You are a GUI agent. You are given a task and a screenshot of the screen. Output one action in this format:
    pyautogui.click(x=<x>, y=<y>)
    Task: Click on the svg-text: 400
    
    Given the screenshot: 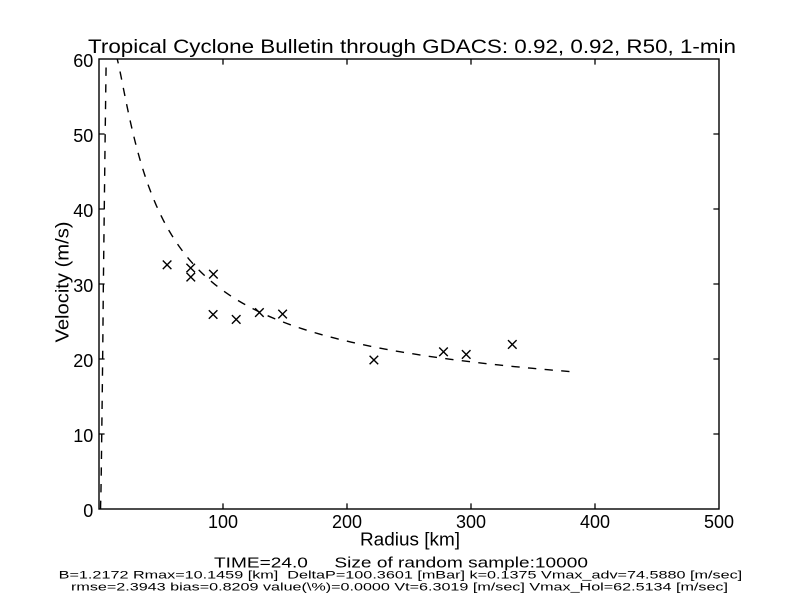 What is the action you would take?
    pyautogui.click(x=595, y=522)
    